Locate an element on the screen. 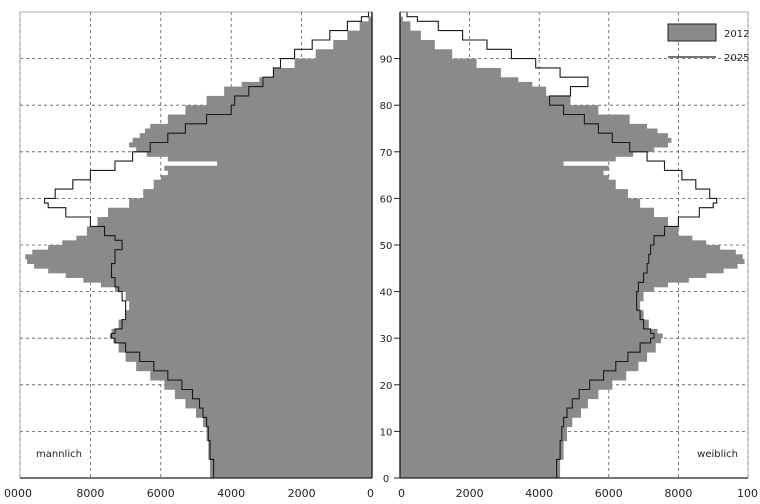 The width and height of the screenshot is (760, 504). right-x-tick-label-5: 100 is located at coordinates (747, 493).